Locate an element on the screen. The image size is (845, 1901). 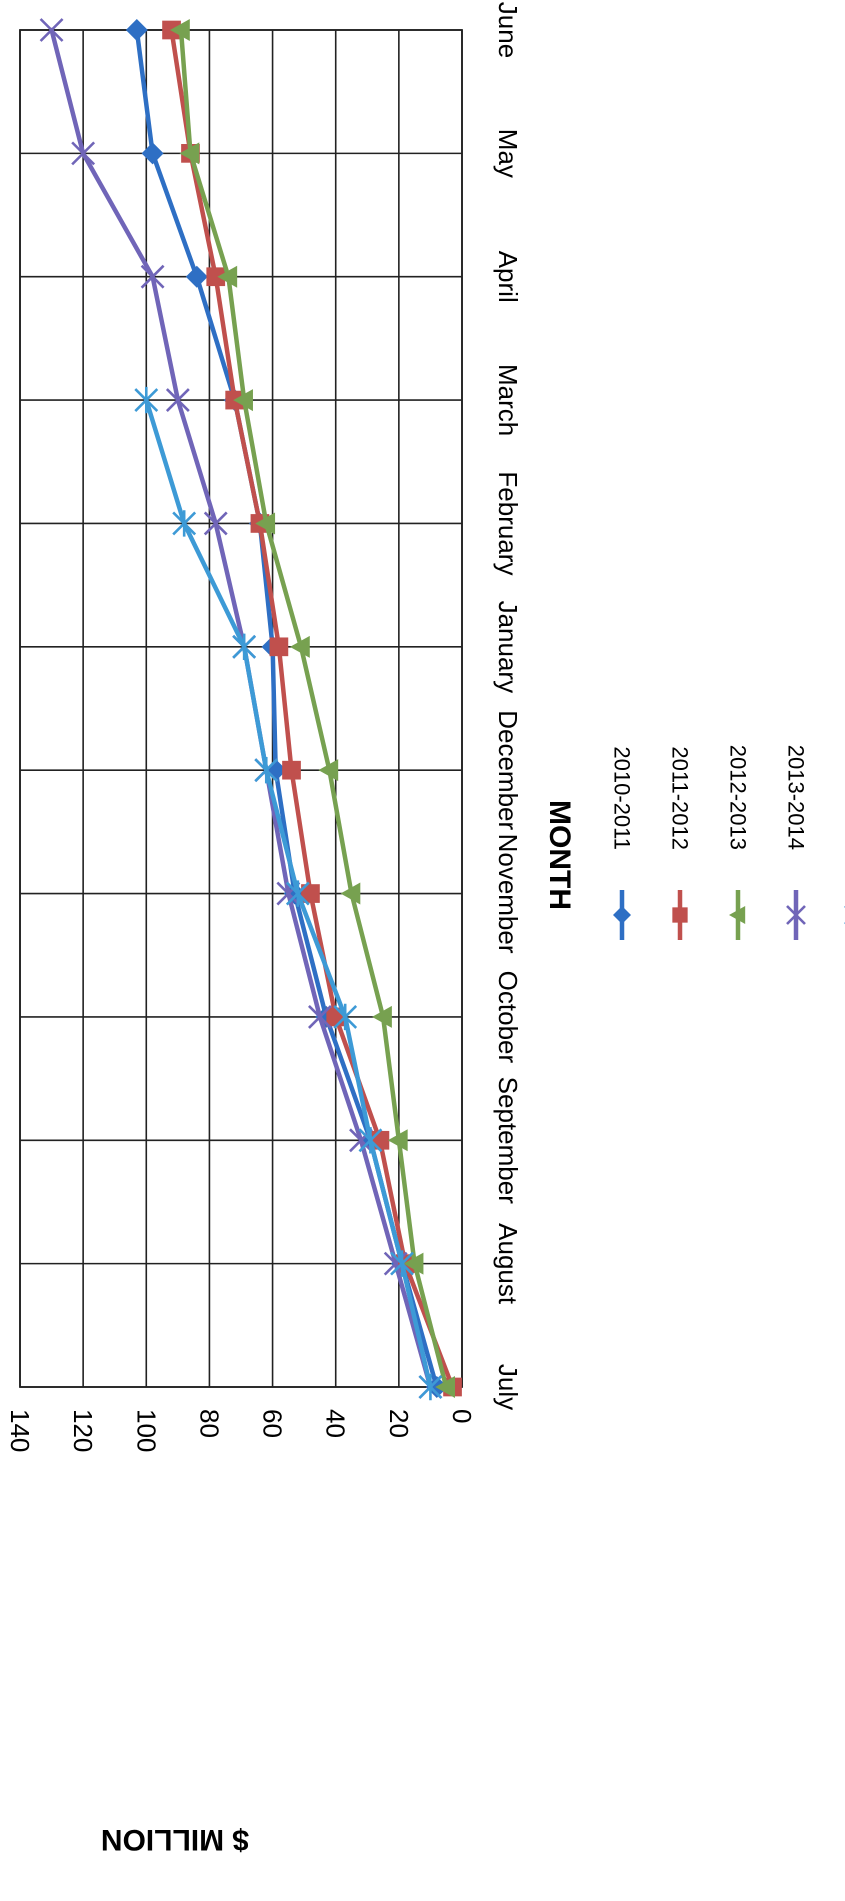
y-tick-label: 80 is located at coordinates (209, 1423).